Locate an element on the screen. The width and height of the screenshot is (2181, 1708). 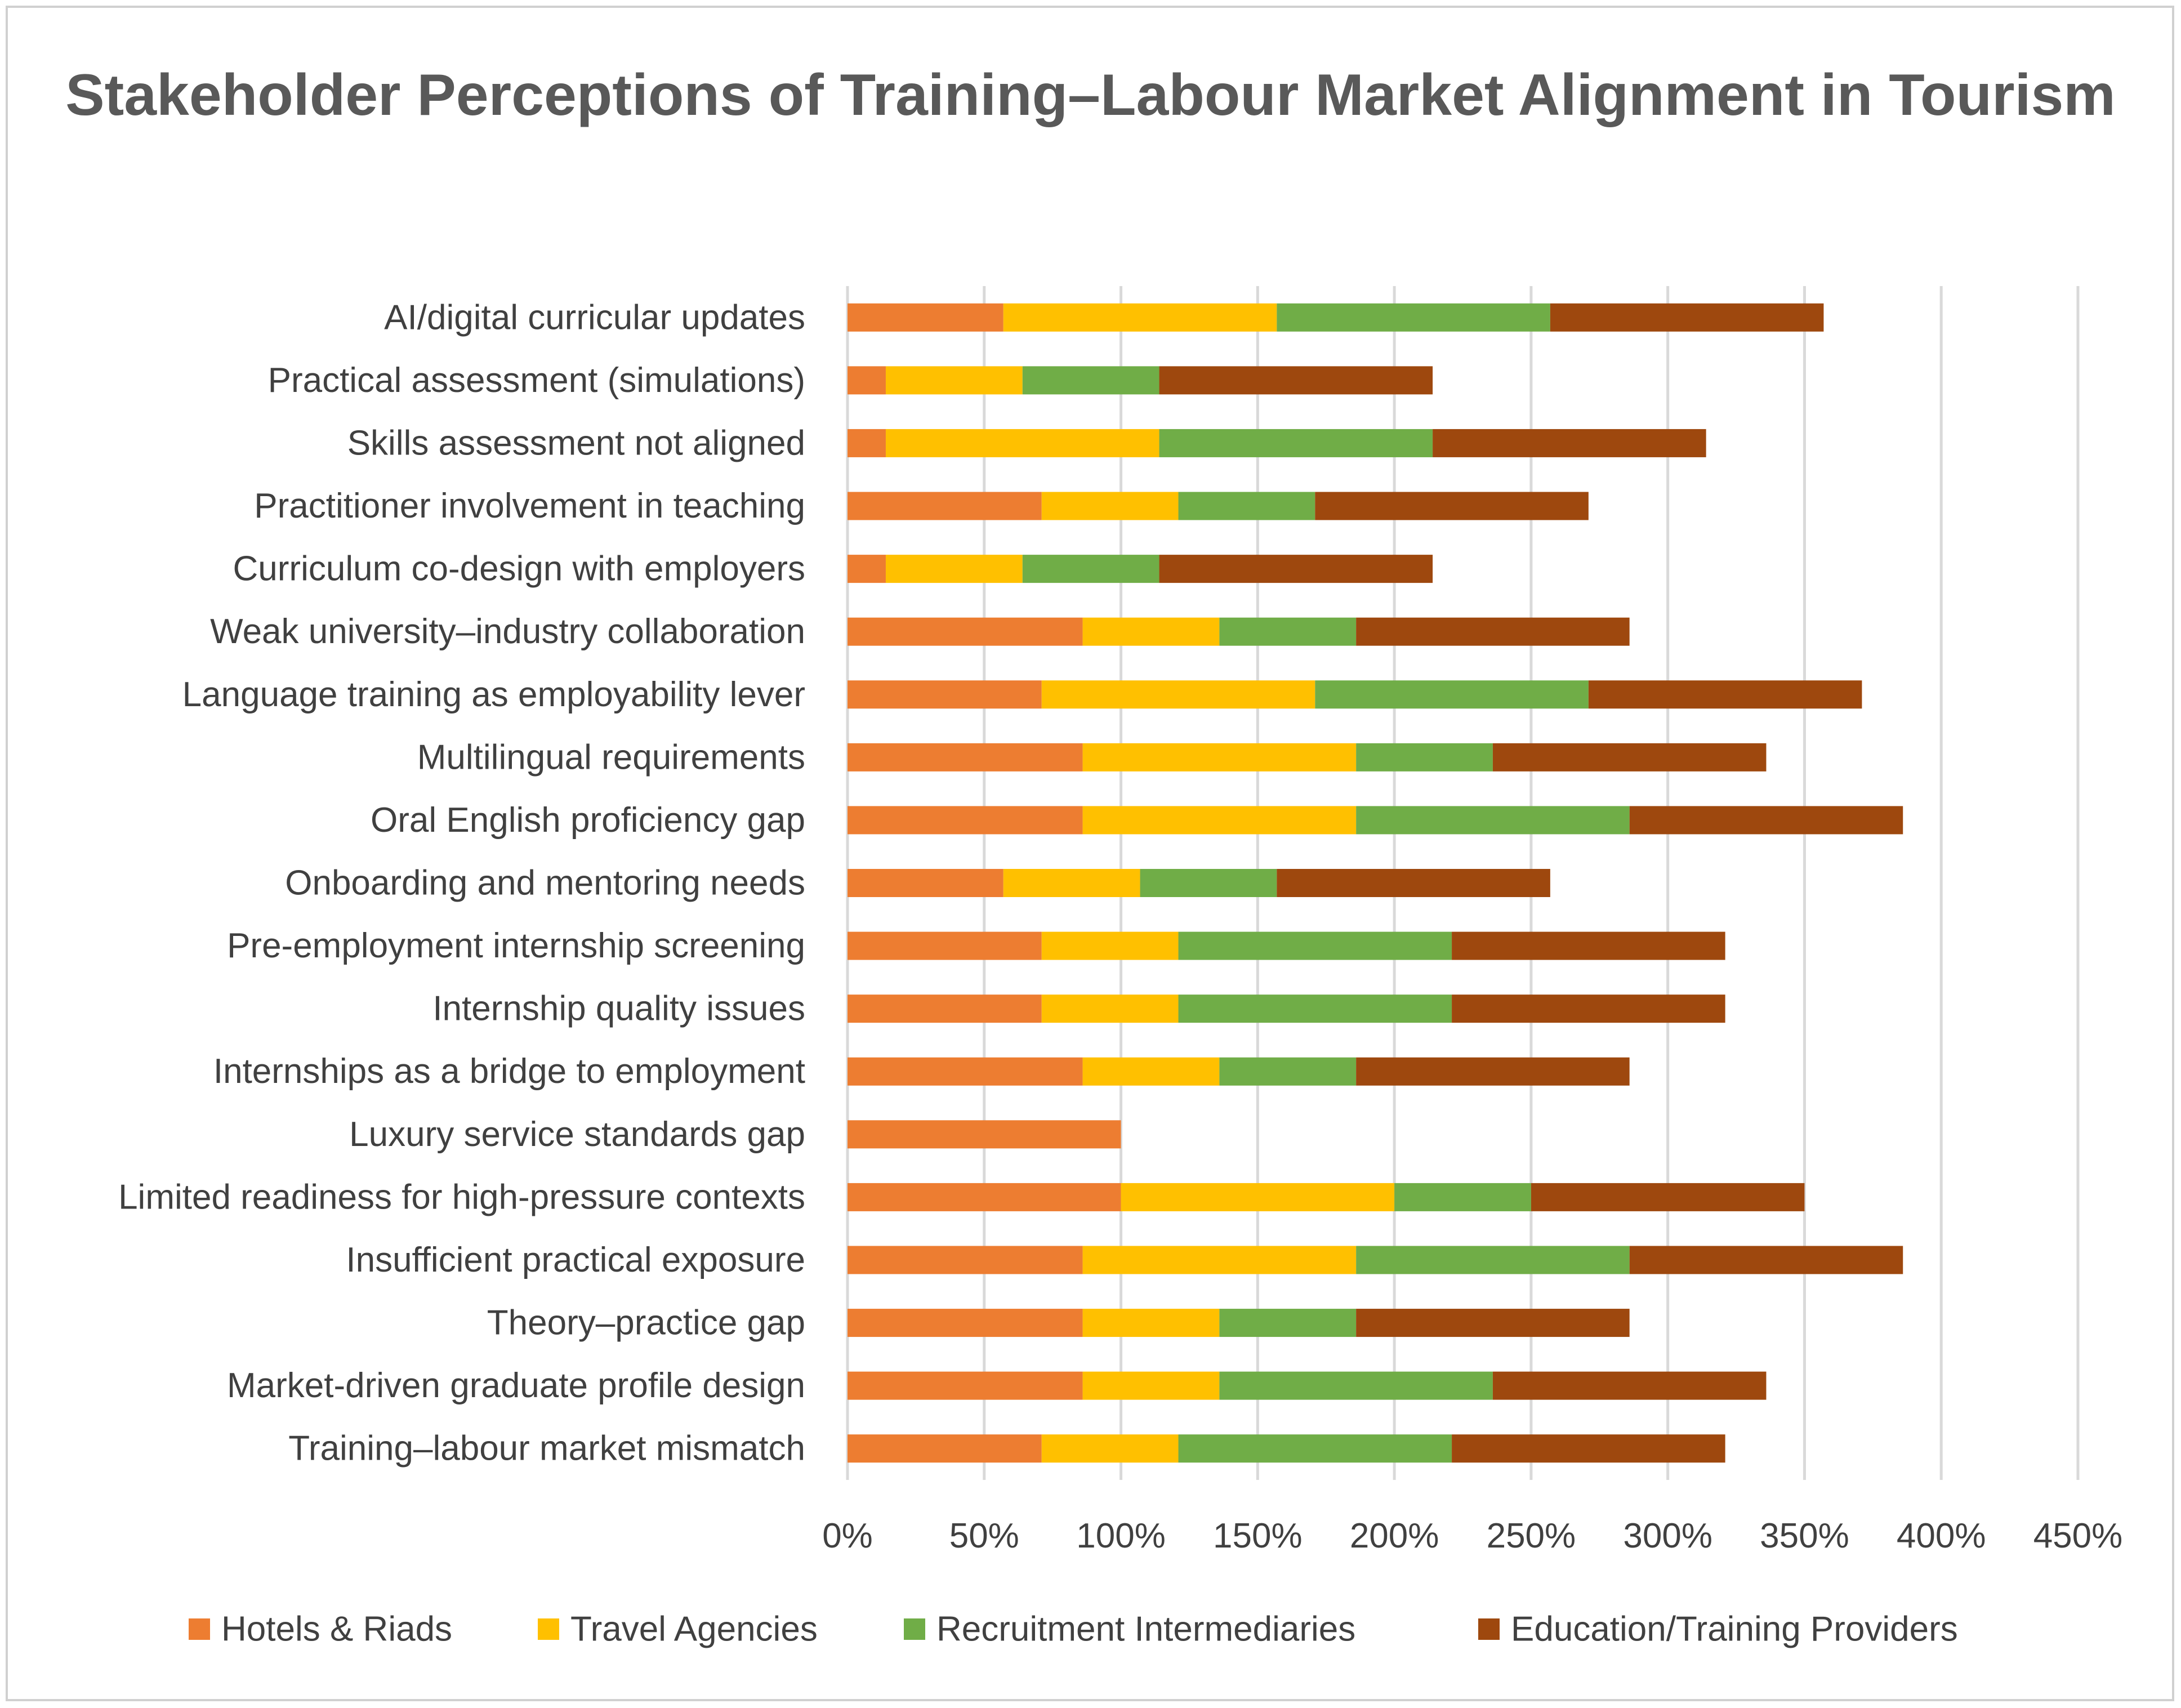
x-tick-label: 350% is located at coordinates (1805, 1536).